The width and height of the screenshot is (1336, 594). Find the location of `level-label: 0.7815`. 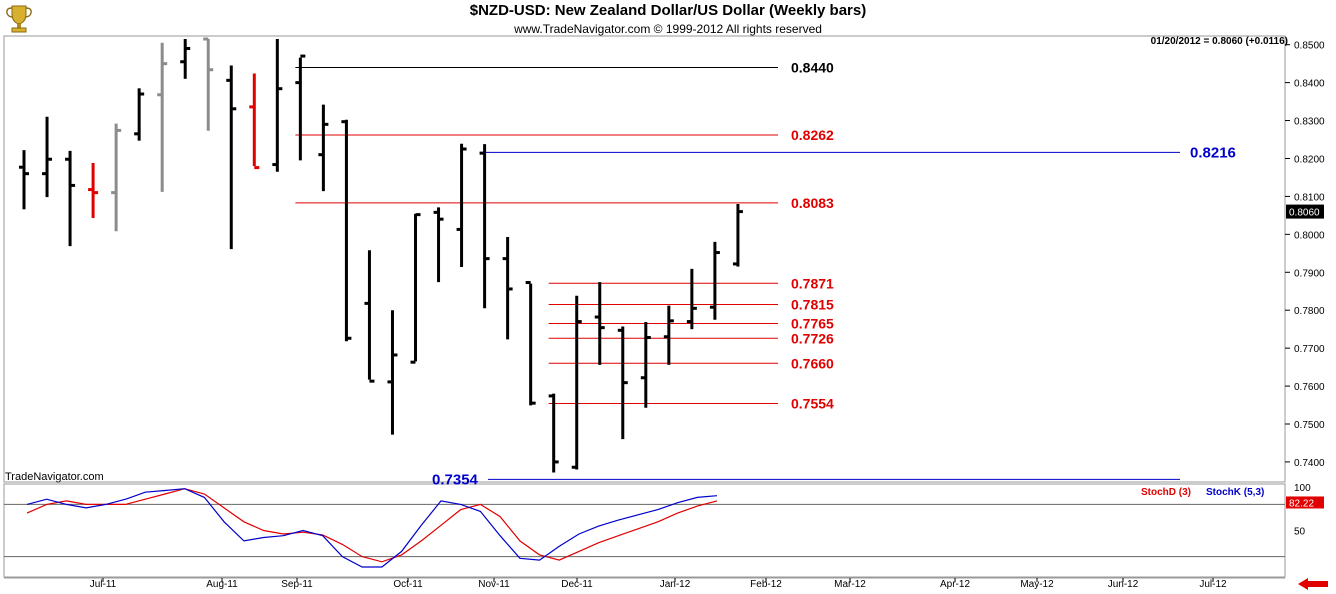

level-label: 0.7815 is located at coordinates (812, 305).